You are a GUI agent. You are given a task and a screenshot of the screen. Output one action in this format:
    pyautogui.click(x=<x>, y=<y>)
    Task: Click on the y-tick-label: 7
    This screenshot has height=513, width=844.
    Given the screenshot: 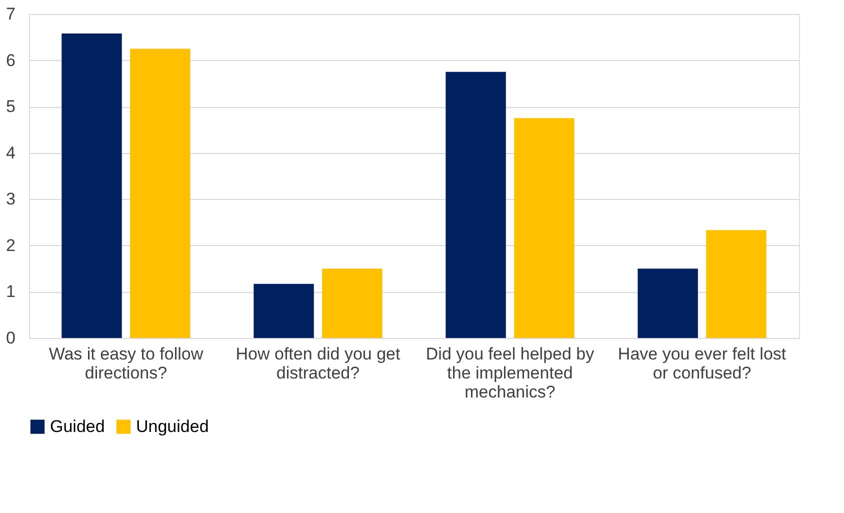 What is the action you would take?
    pyautogui.click(x=11, y=14)
    